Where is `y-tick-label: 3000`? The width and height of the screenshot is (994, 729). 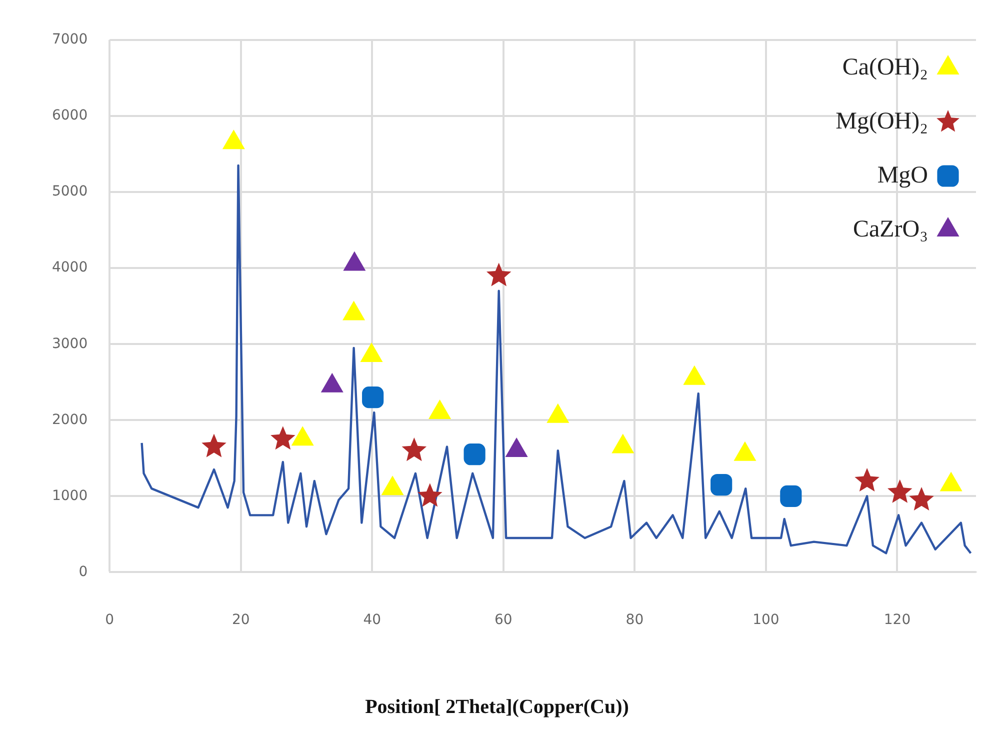
y-tick-label: 3000 is located at coordinates (70, 344).